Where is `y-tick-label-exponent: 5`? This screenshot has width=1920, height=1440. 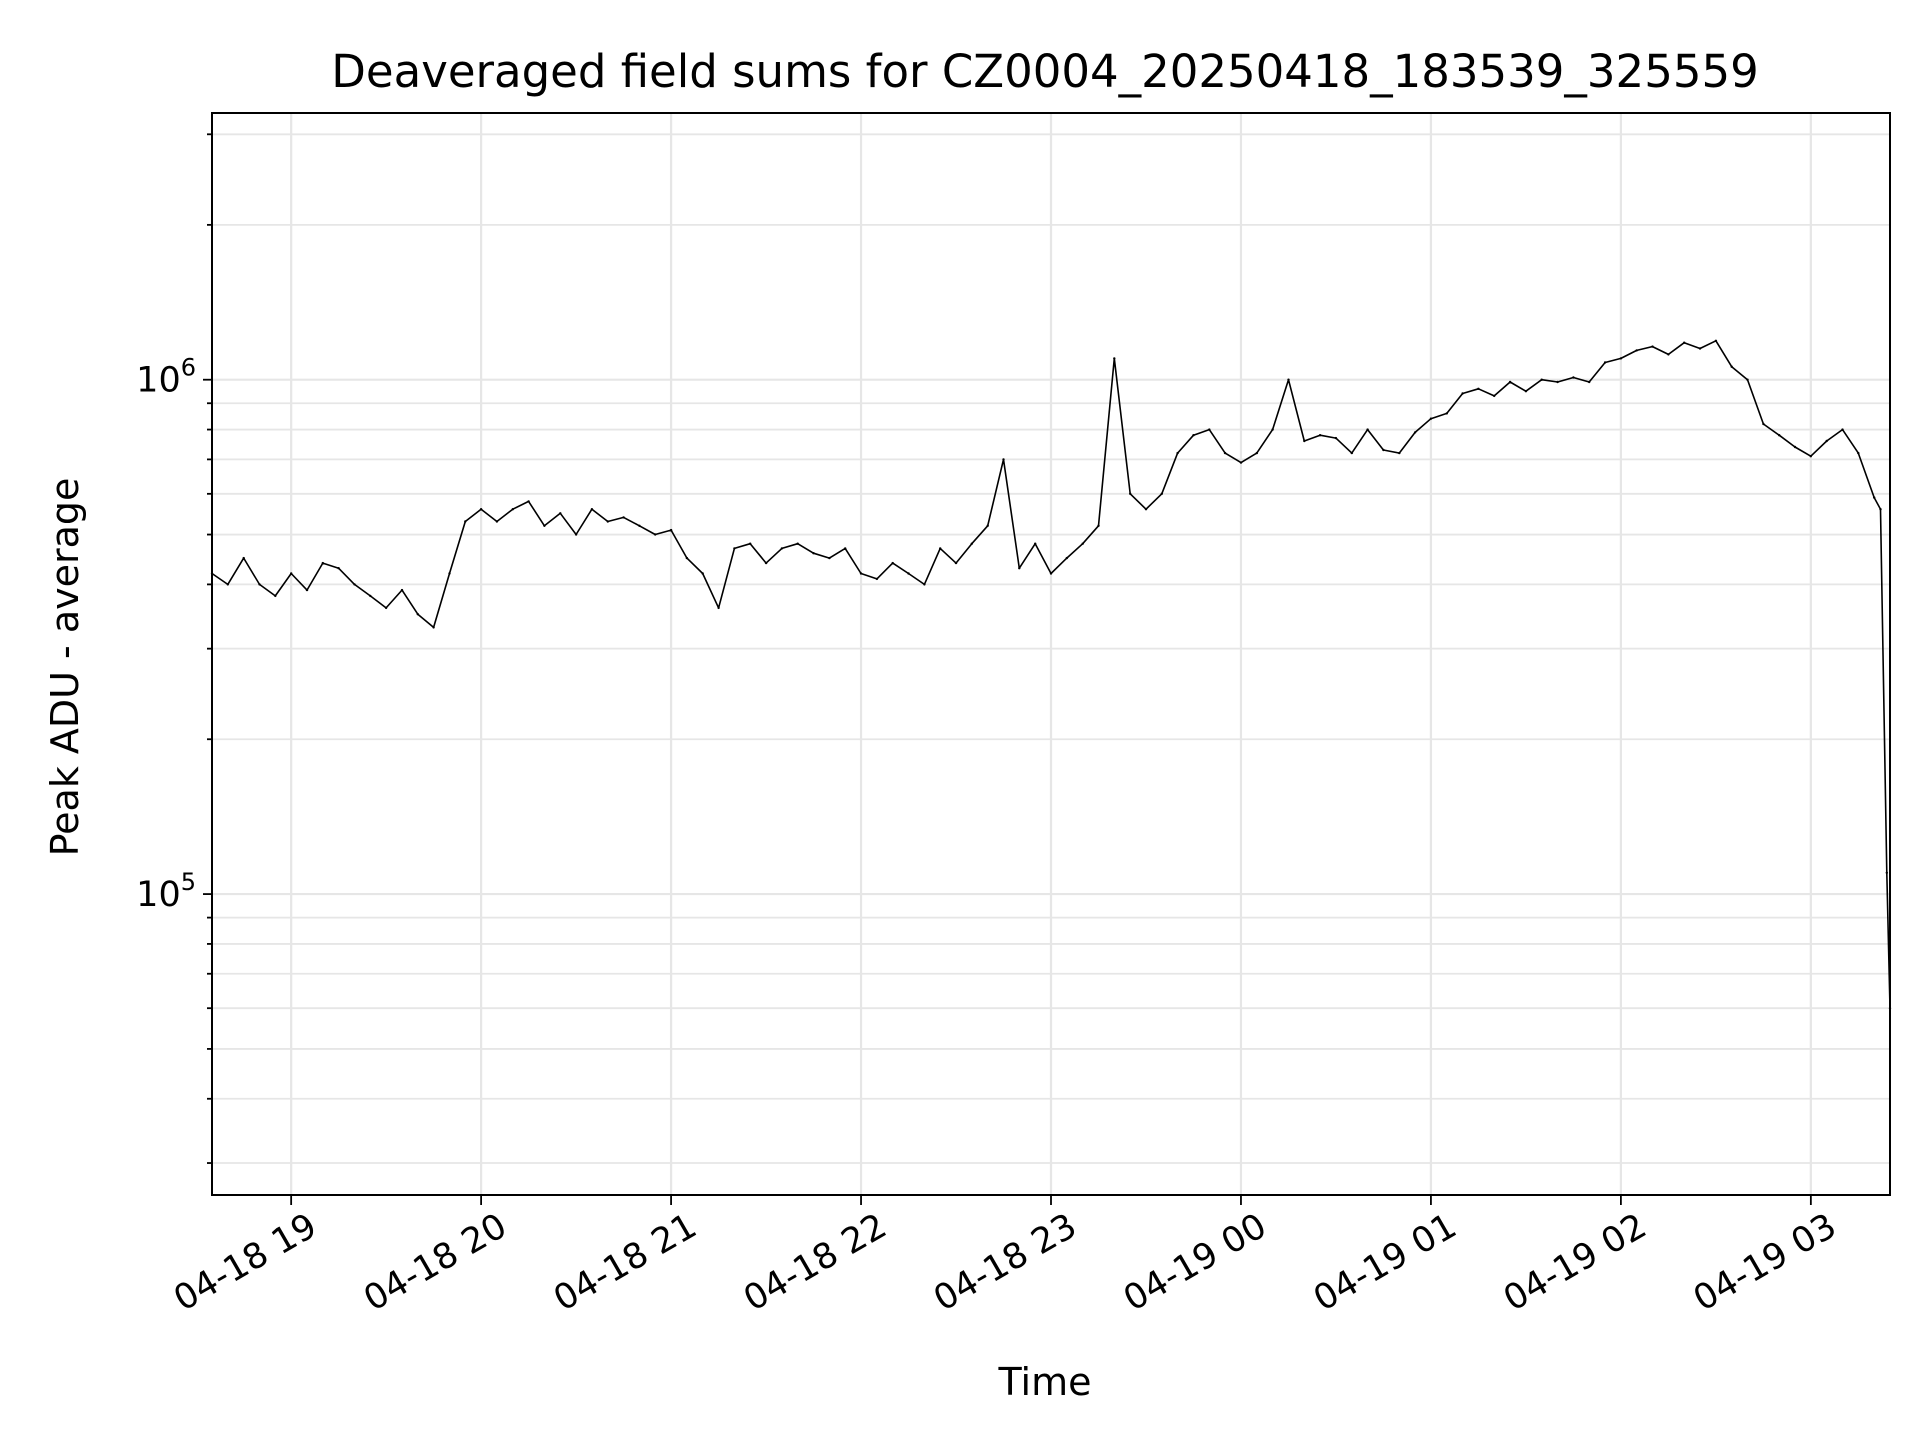 y-tick-label-exponent: 5 is located at coordinates (188, 882).